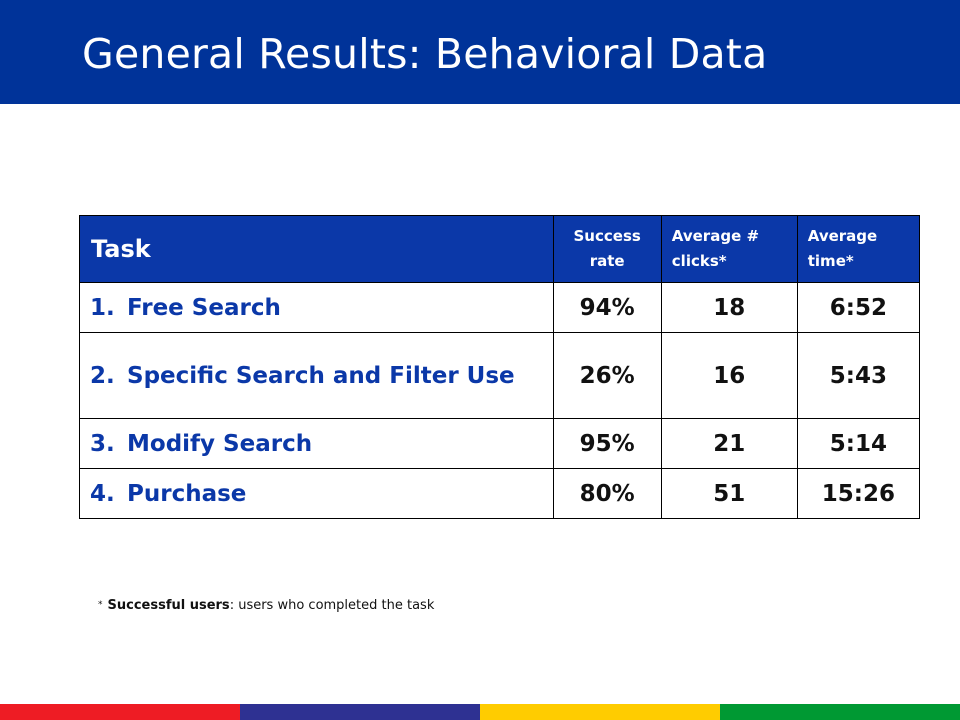  I want to click on task-name: Purchase, so click(187, 493).